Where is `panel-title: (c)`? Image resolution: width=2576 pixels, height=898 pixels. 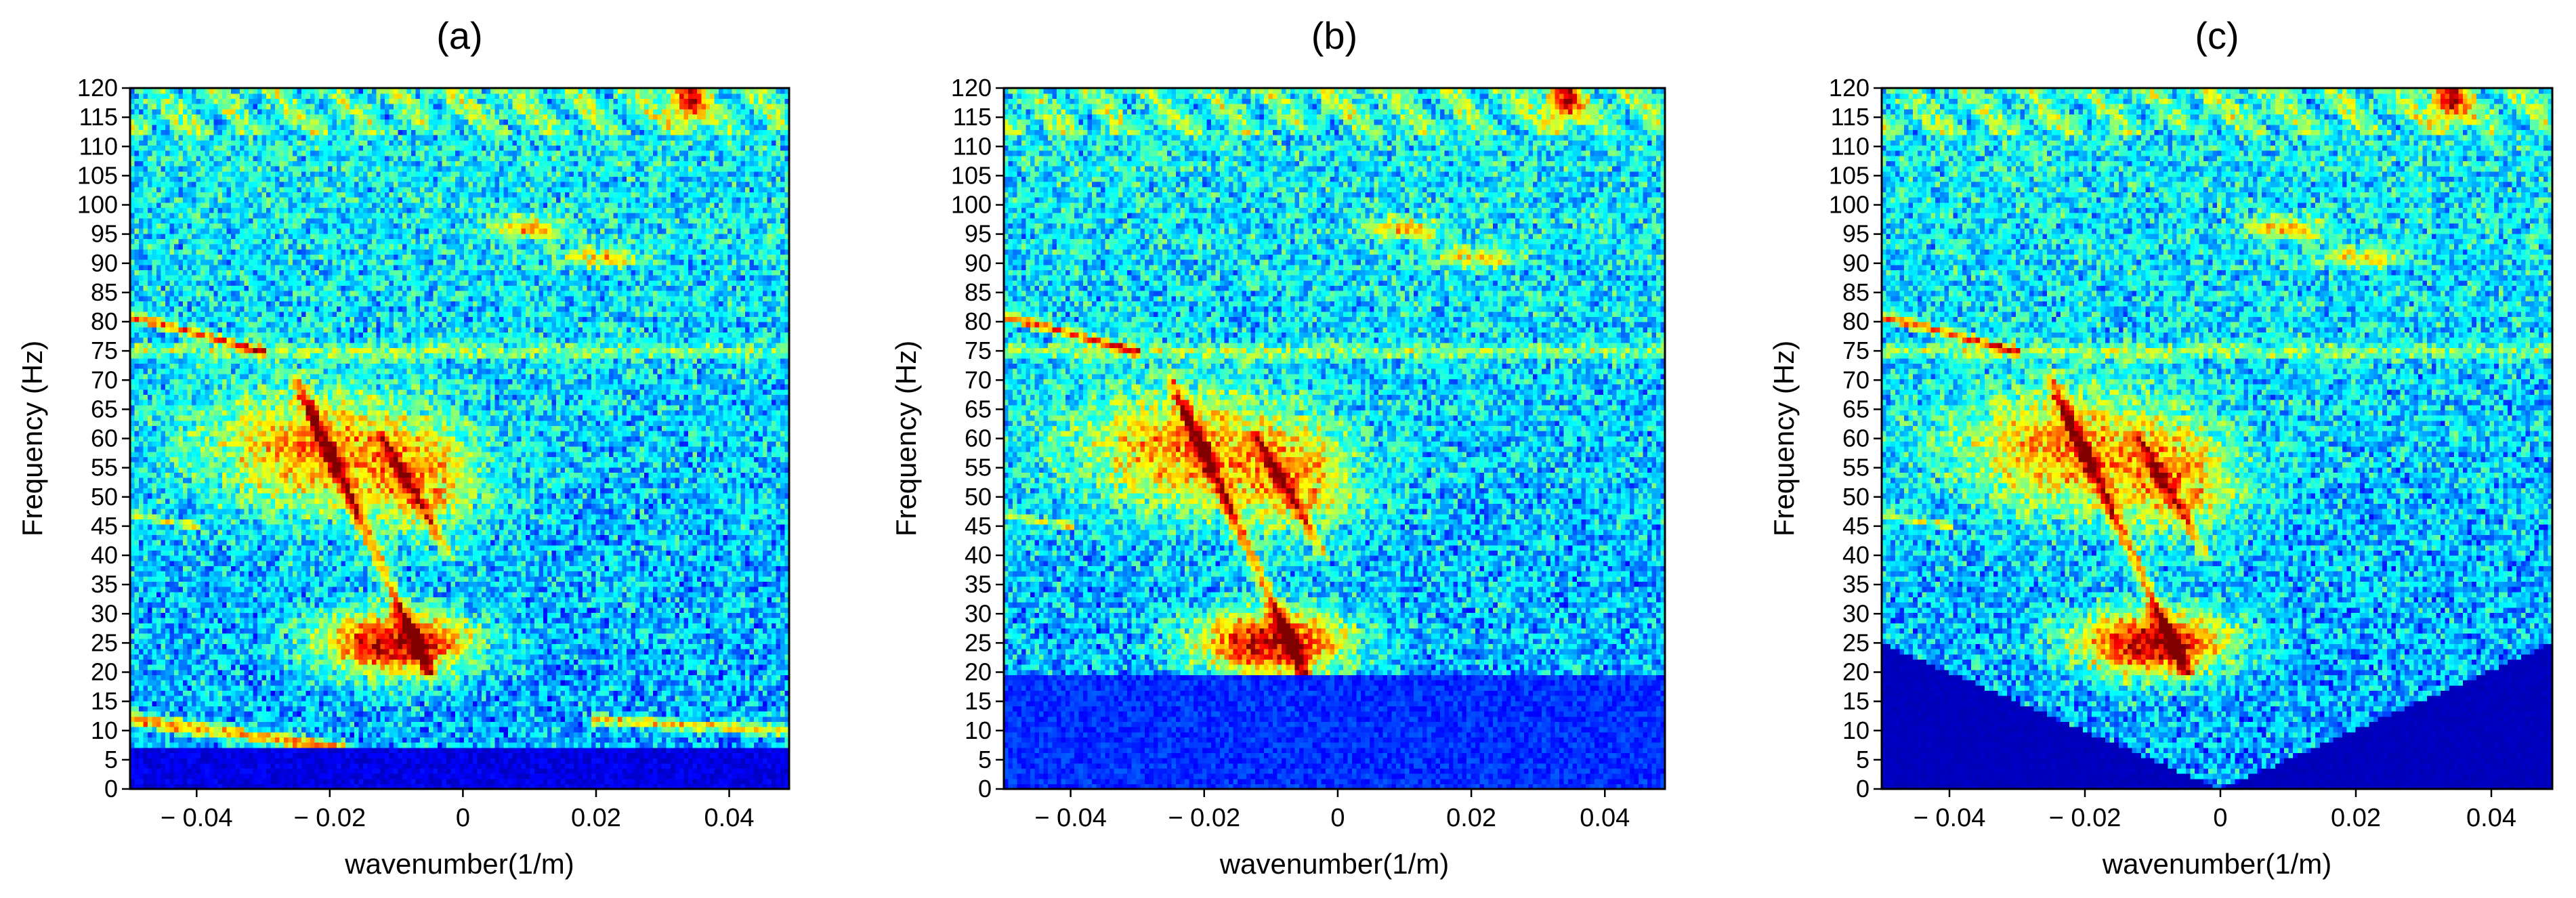
panel-title: (c) is located at coordinates (2217, 35).